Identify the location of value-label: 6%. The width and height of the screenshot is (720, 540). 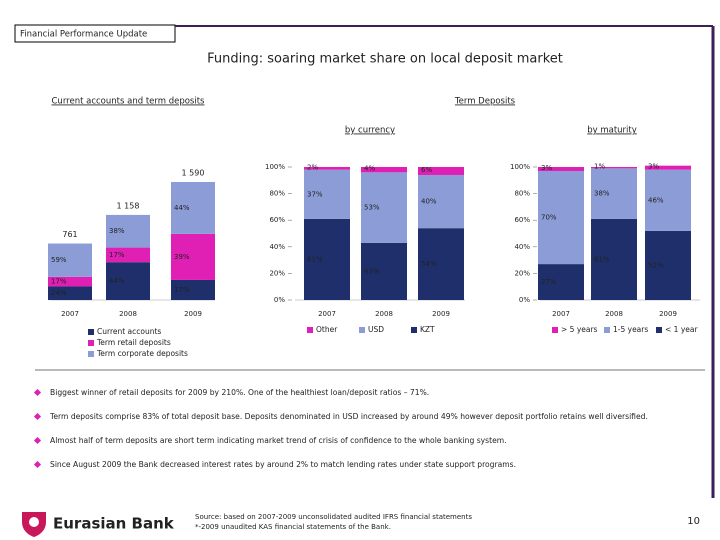
(426, 170).